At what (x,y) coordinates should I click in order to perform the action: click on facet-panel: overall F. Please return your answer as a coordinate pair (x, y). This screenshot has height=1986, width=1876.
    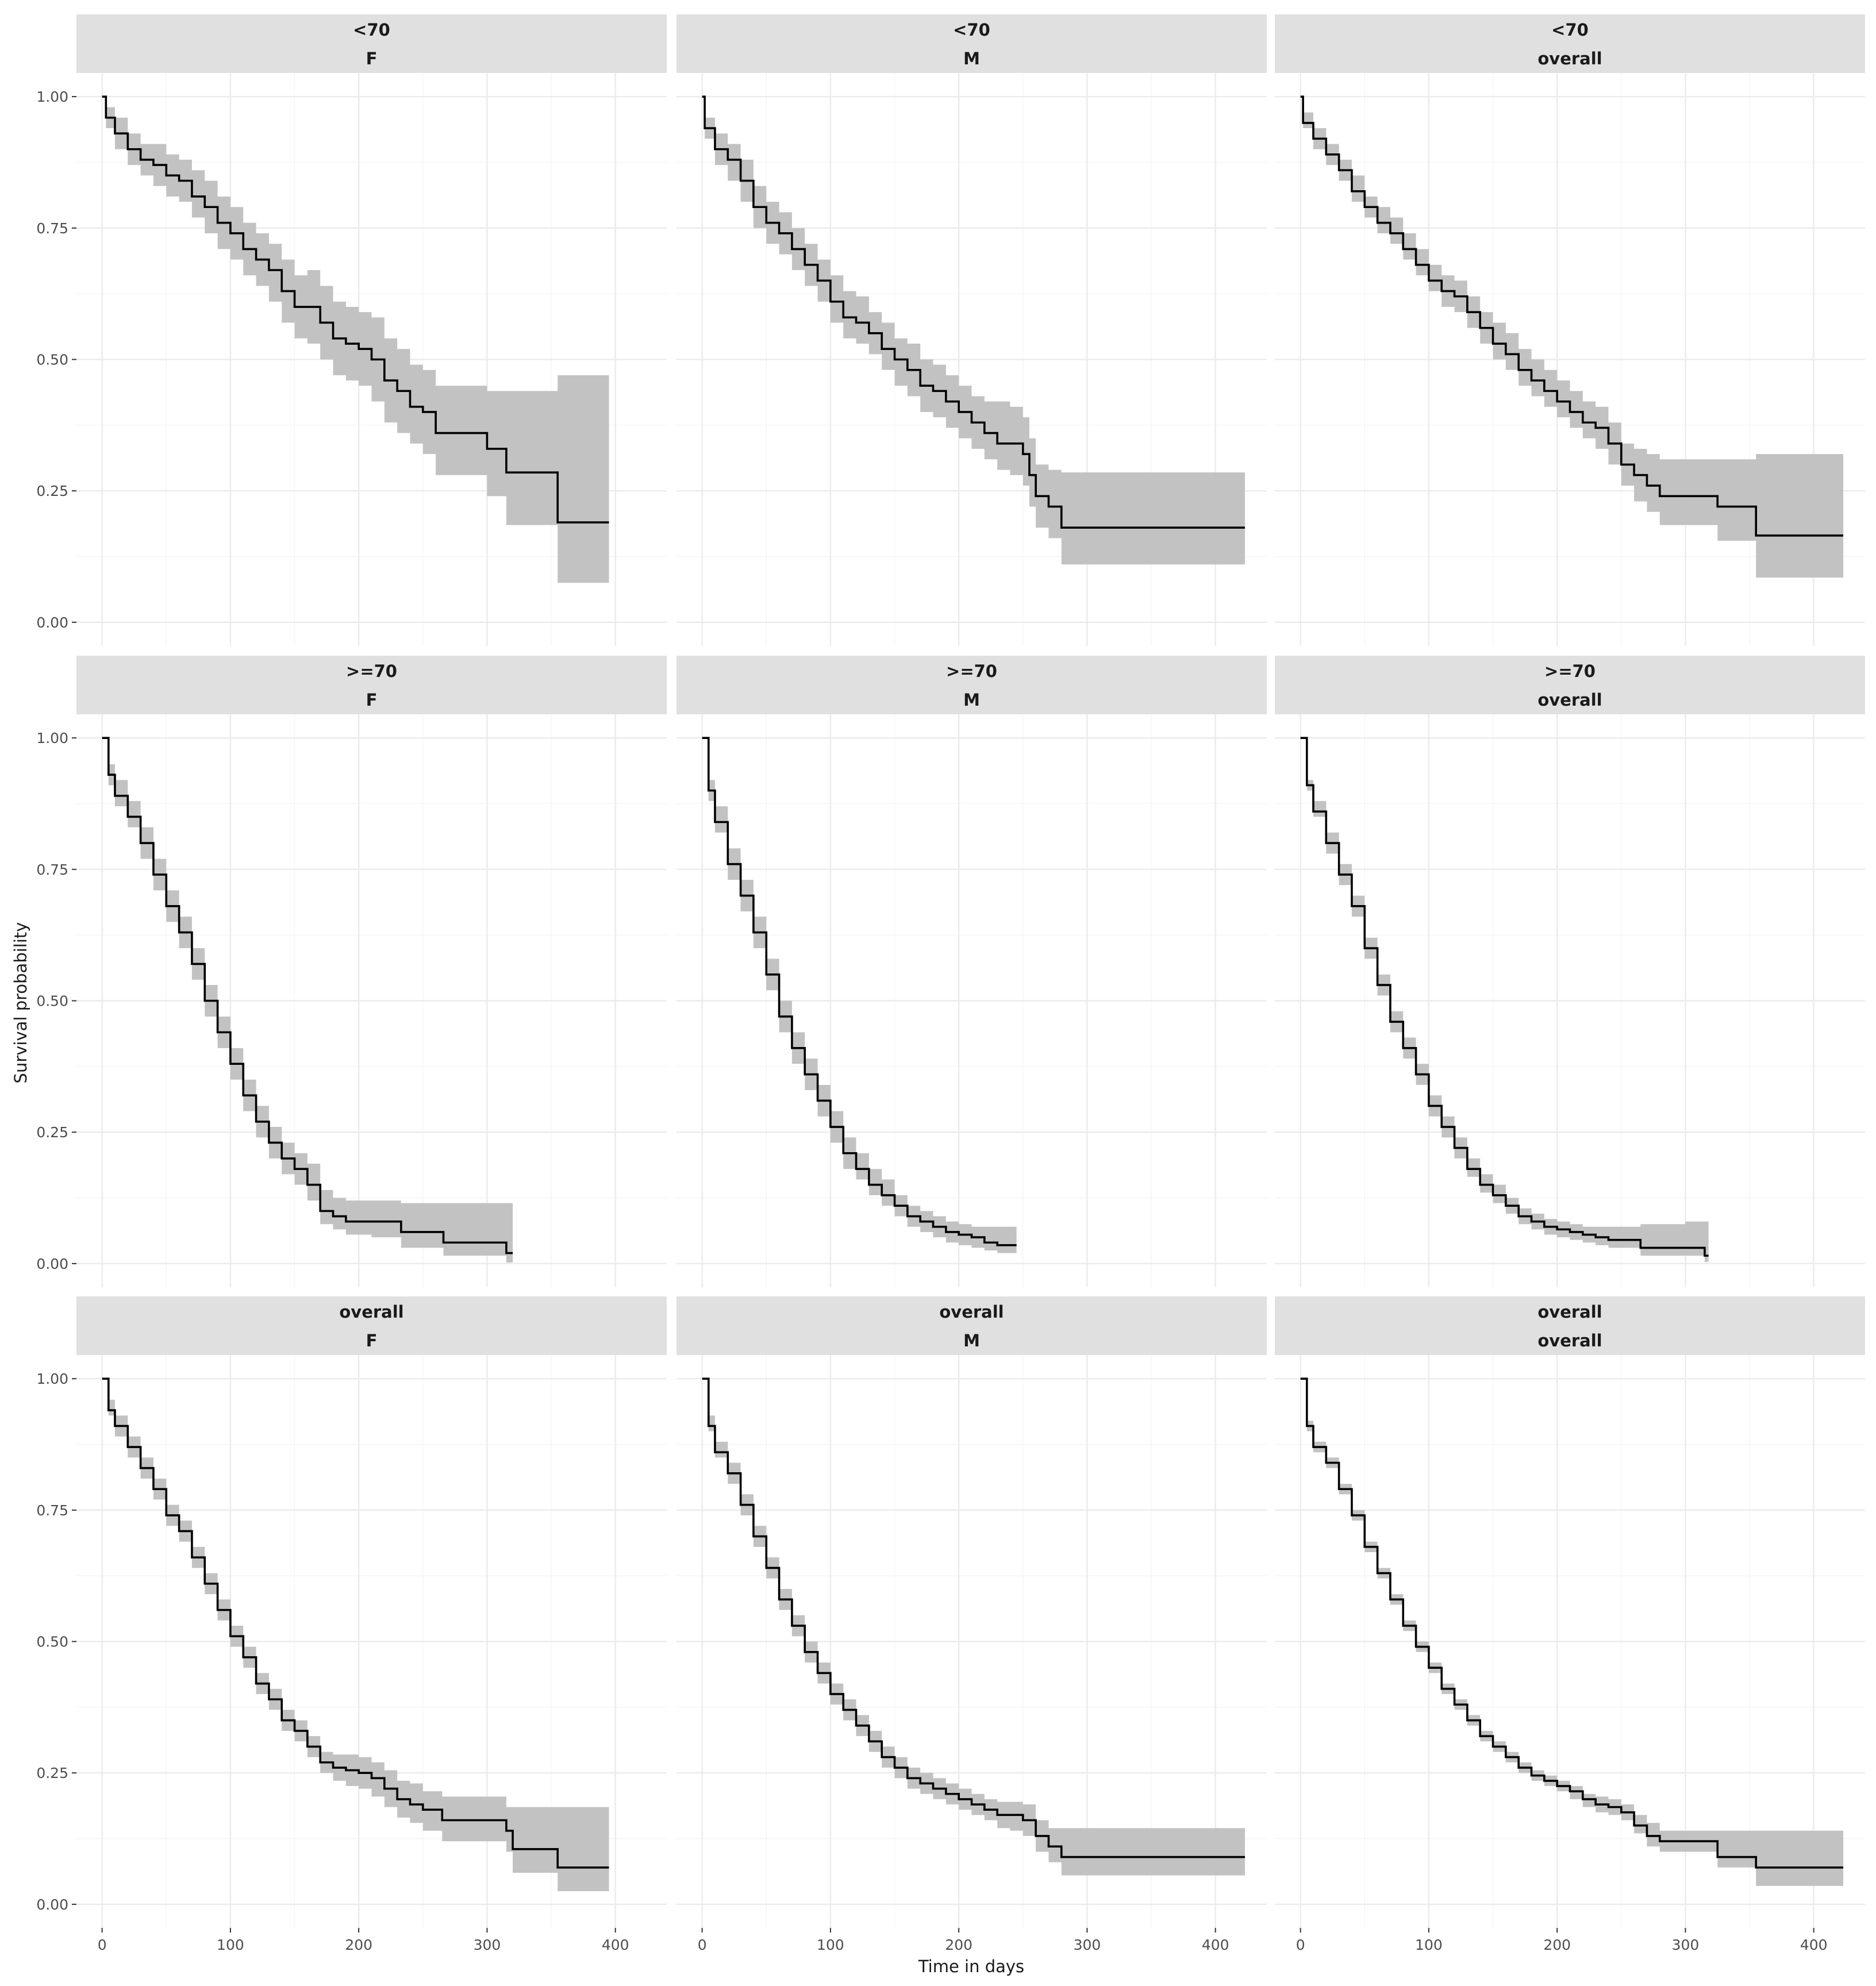
    Looking at the image, I should click on (371, 1612).